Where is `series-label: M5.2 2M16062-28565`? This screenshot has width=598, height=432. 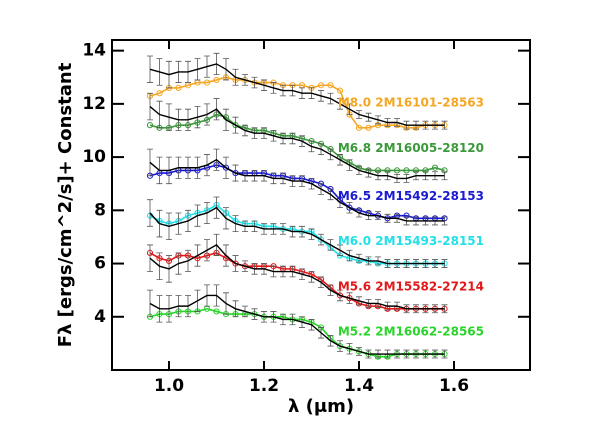
series-label: M5.2 2M16062-28565 is located at coordinates (411, 332).